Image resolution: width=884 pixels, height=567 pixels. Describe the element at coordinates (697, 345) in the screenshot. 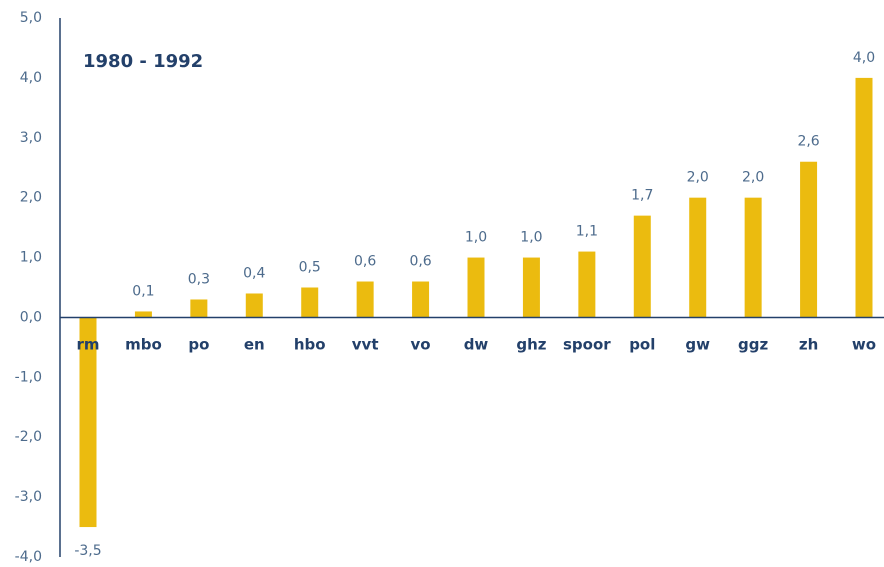

I see `x-tick-label: gw` at that location.